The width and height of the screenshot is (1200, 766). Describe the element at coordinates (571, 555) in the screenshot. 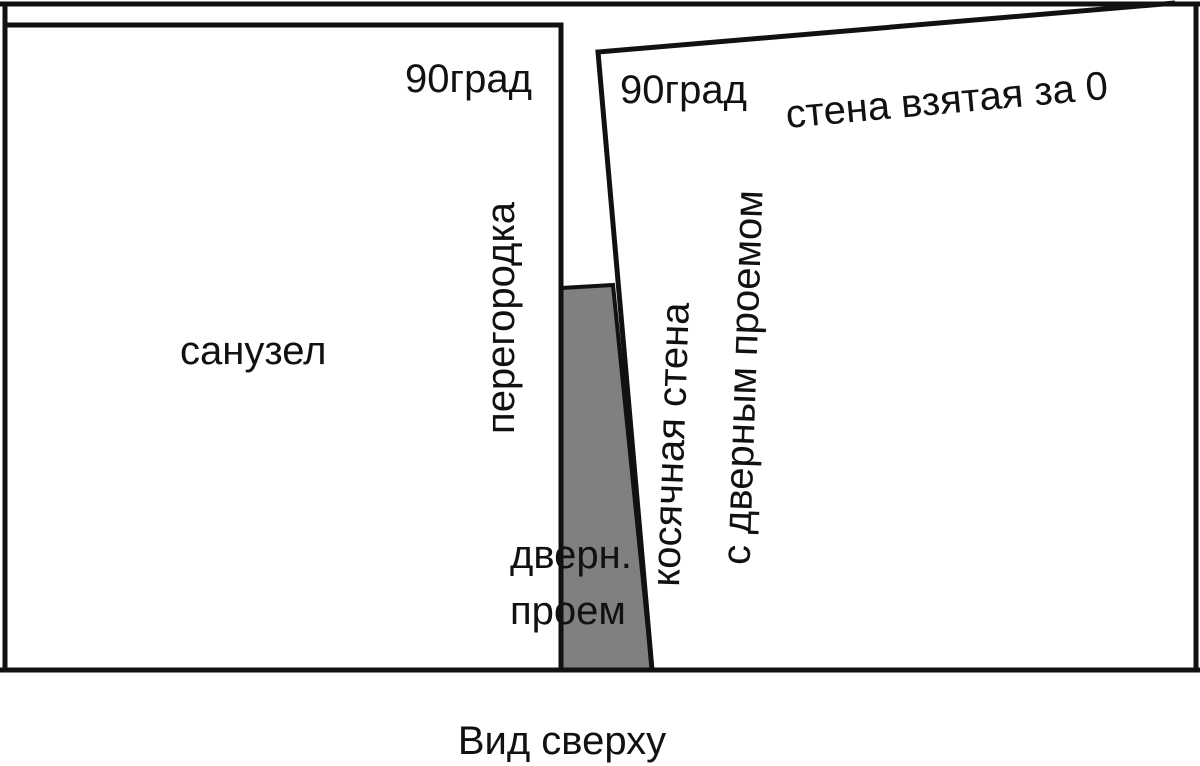

I see `door-label: дверн.` at that location.